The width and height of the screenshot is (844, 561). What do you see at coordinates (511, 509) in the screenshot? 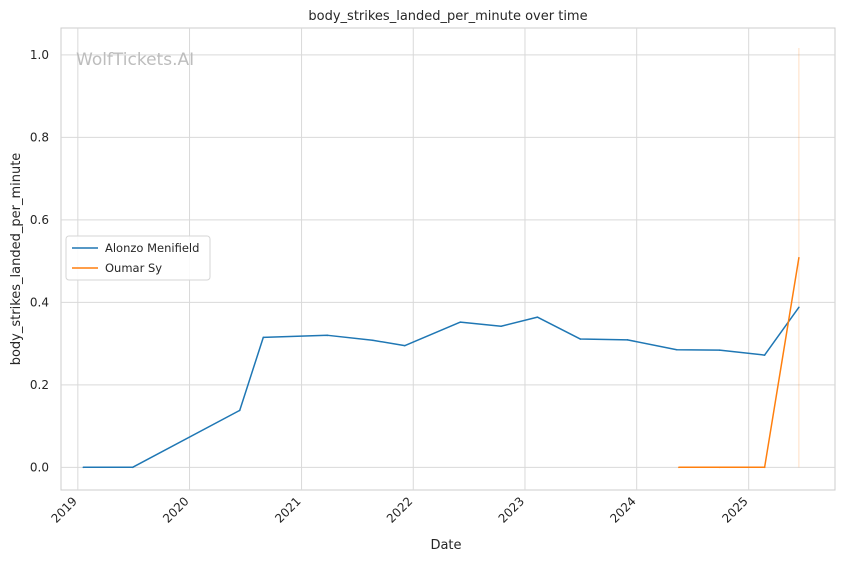
I see `x-tick-label: 2023` at bounding box center [511, 509].